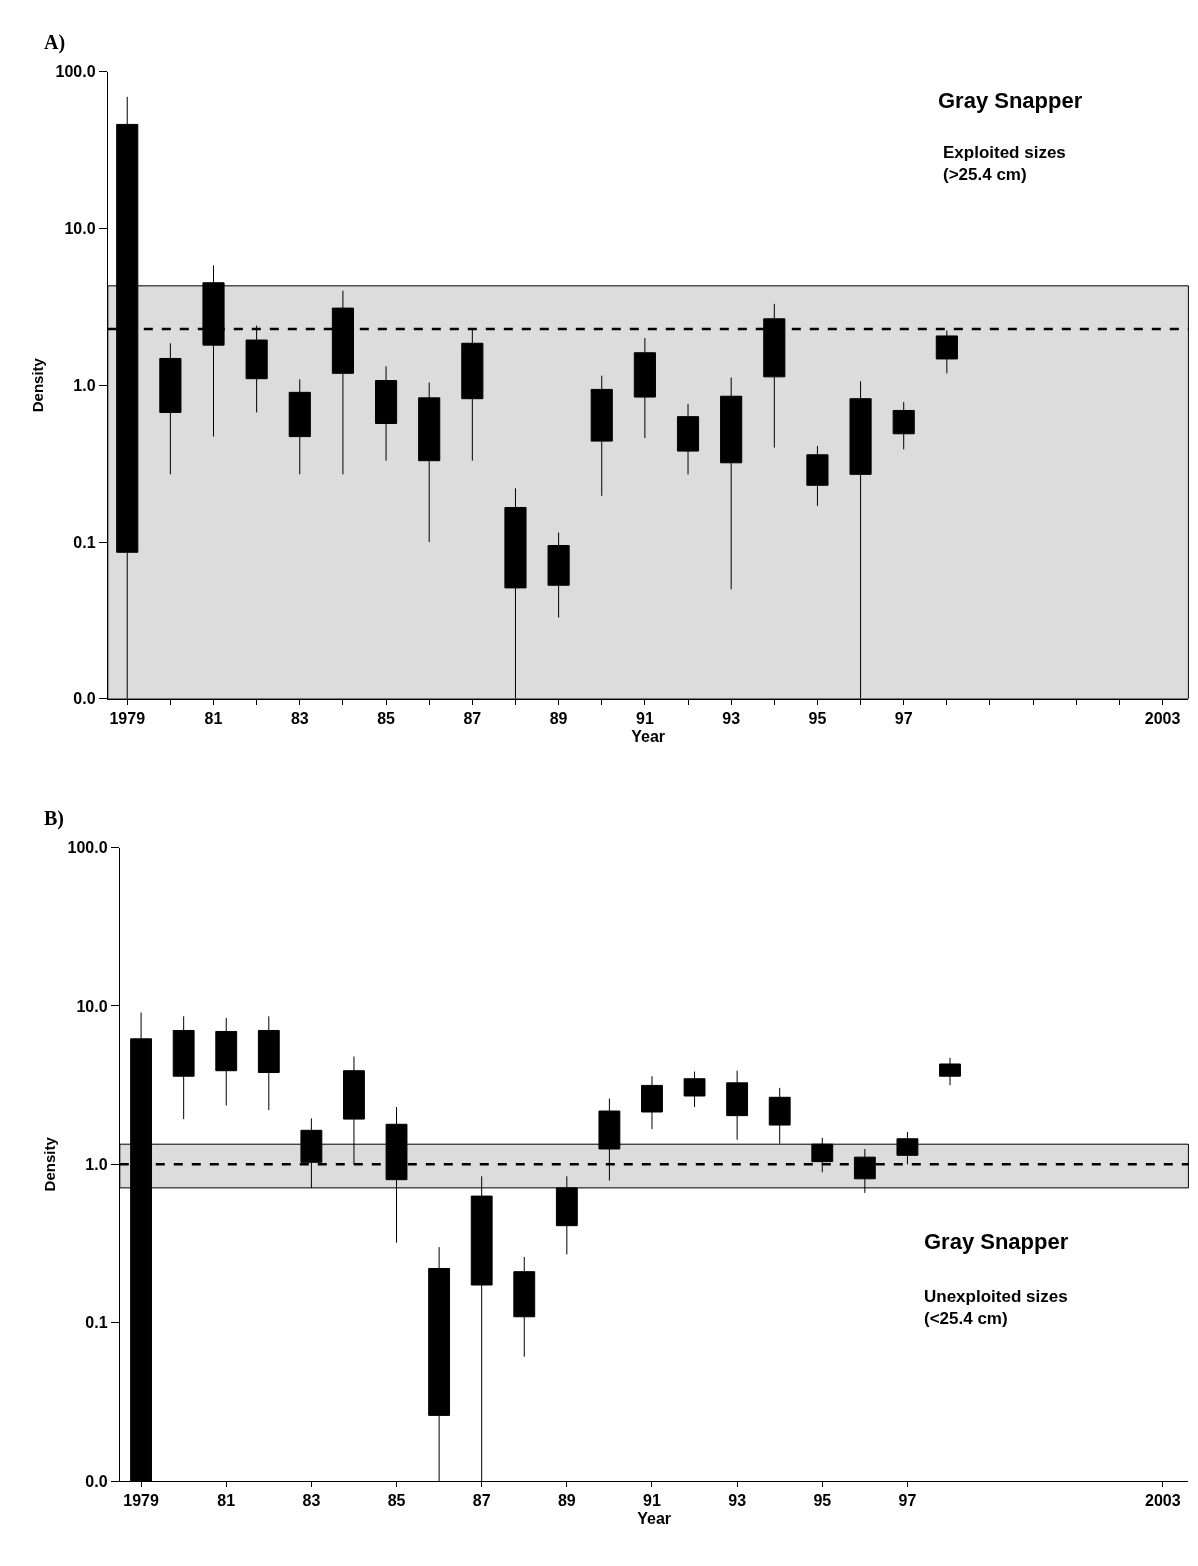  Describe the element at coordinates (54, 818) in the screenshot. I see `text: B)` at that location.